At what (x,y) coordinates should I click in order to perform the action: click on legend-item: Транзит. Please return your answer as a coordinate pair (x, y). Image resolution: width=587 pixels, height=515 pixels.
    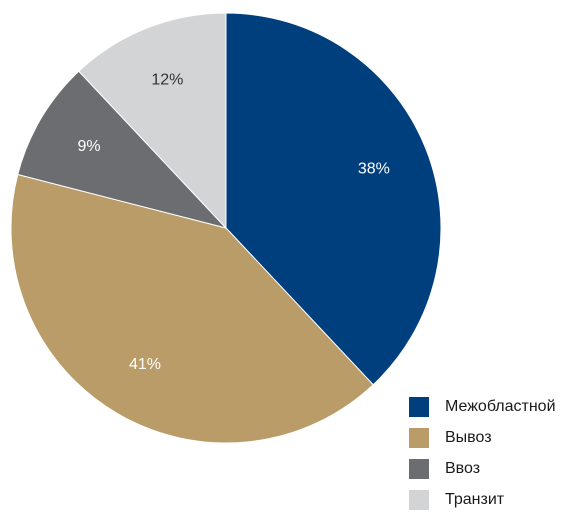
    Looking at the image, I should click on (498, 499).